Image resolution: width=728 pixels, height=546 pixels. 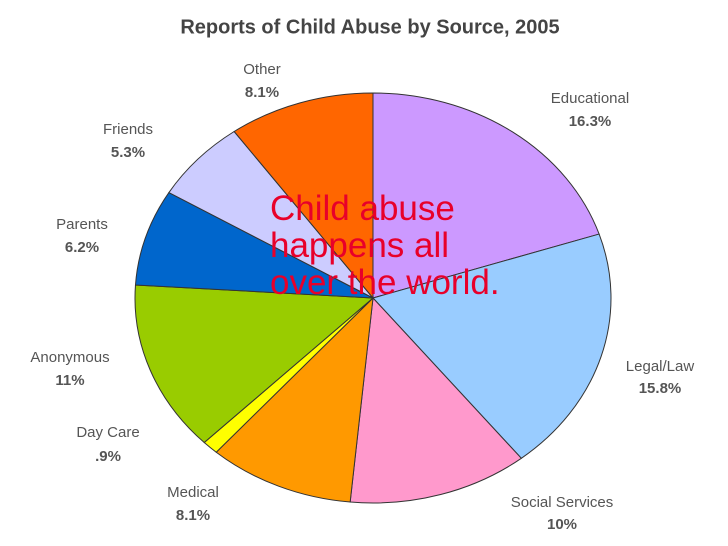 I want to click on slice-label: Legal/Law, so click(x=660, y=366).